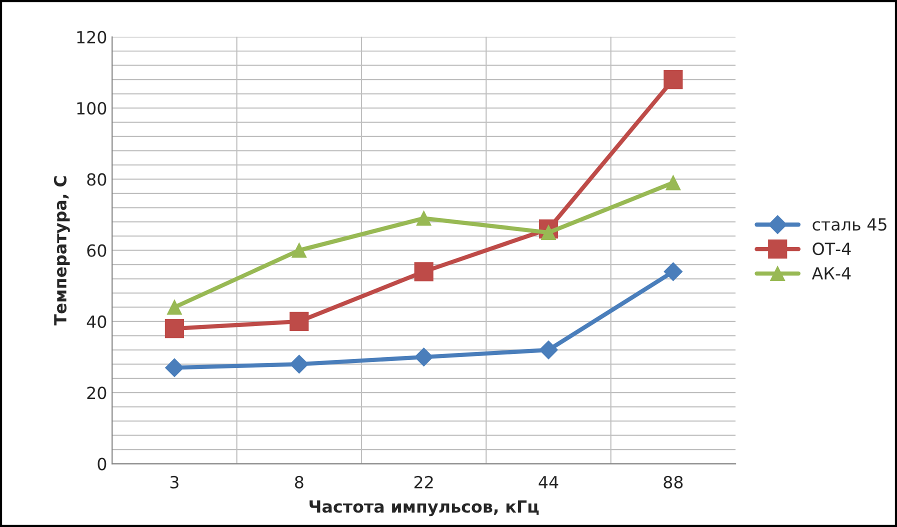 This screenshot has width=897, height=527. Describe the element at coordinates (673, 482) in the screenshot. I see `x-tick-label: 88` at that location.